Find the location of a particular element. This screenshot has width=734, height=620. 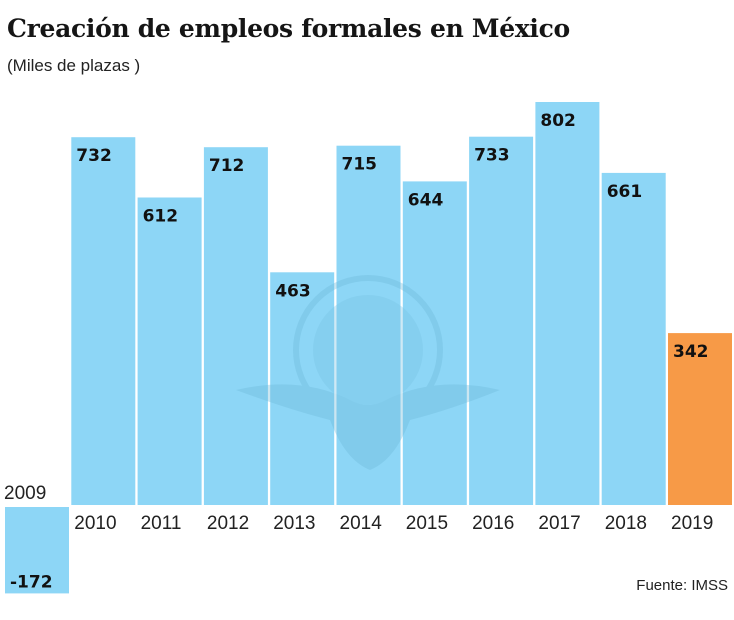

category-label-2016: 2016 is located at coordinates (493, 523).